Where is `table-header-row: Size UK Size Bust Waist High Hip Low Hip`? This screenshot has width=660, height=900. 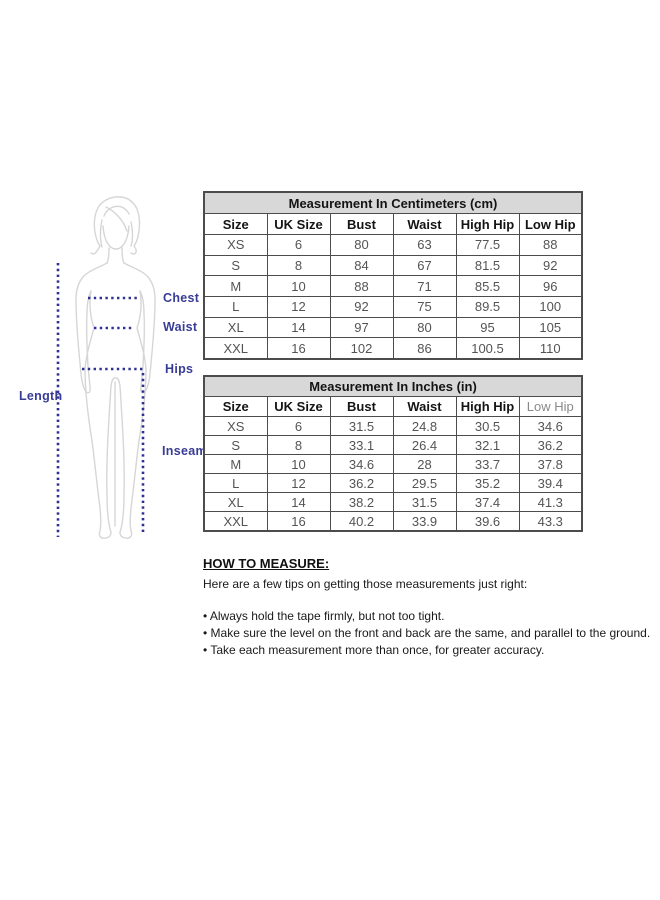
table-header-row: Size UK Size Bust Waist High Hip Low Hip is located at coordinates (393, 406).